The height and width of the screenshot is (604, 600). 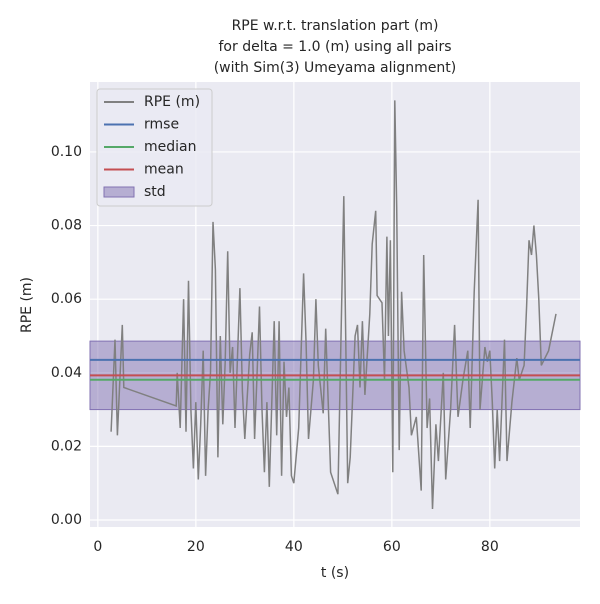 What do you see at coordinates (66, 373) in the screenshot?
I see `y-tick-label: 0.04` at bounding box center [66, 373].